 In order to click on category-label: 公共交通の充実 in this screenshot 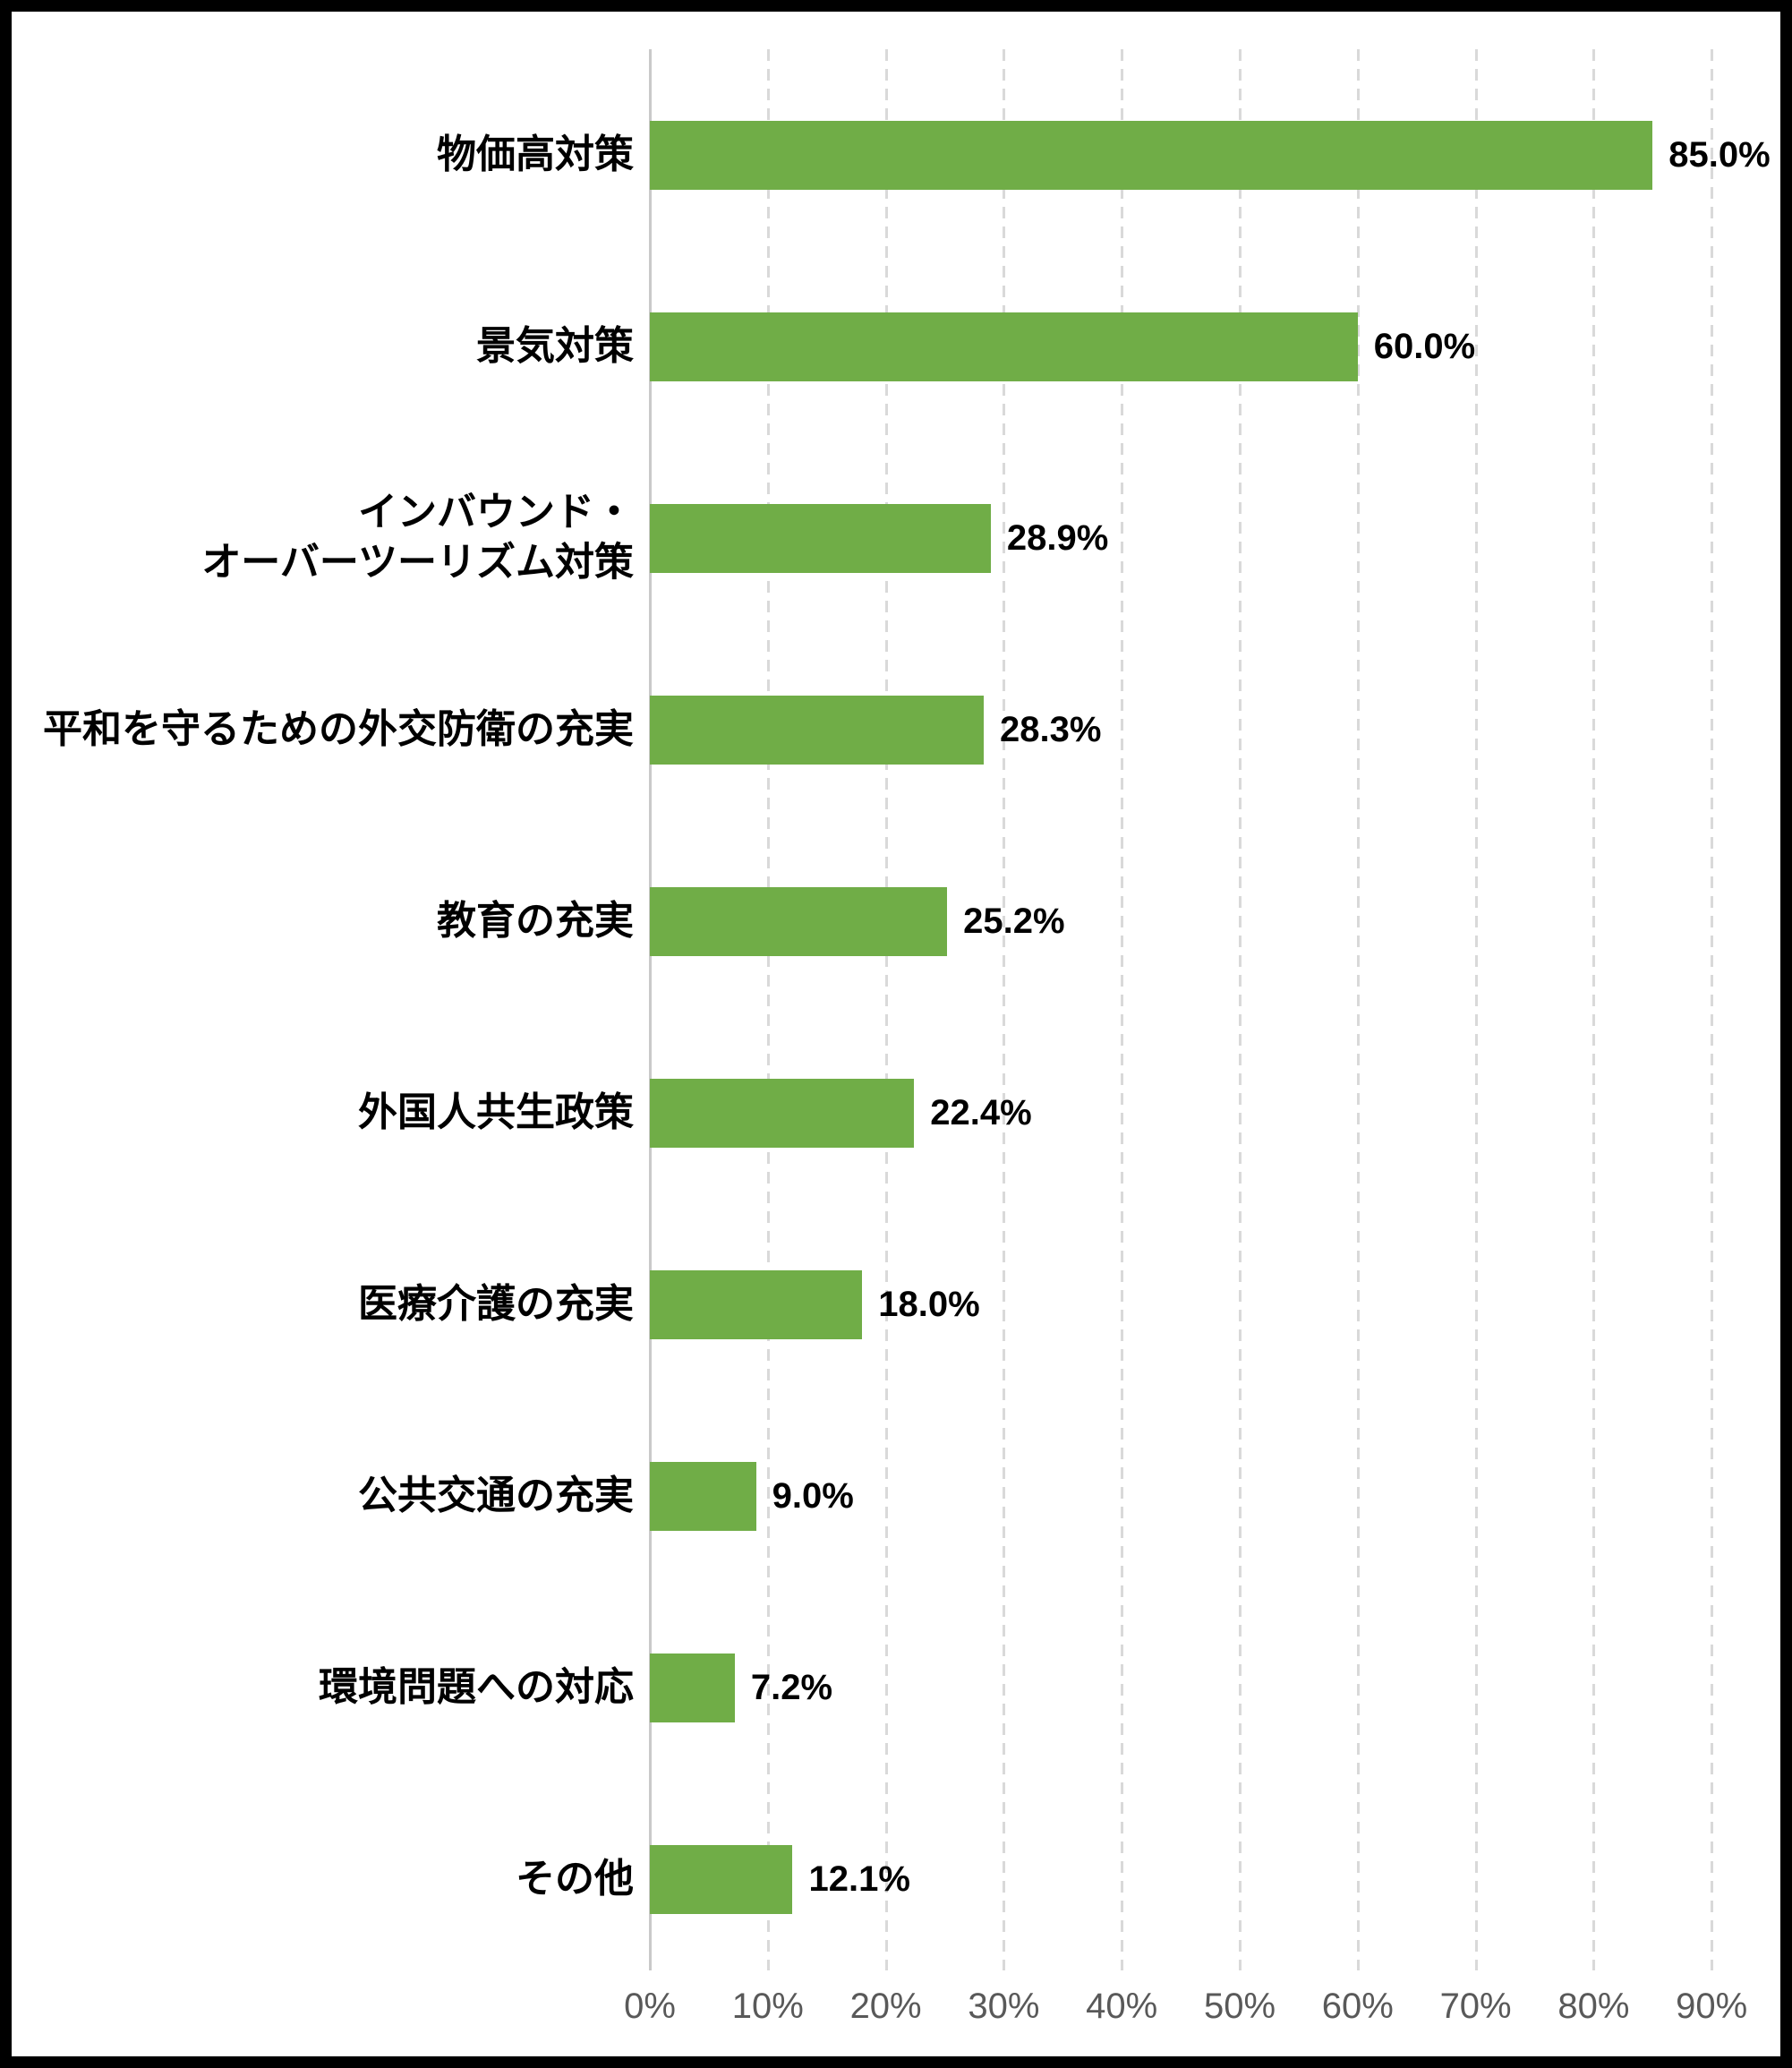, I will do `click(496, 1495)`.